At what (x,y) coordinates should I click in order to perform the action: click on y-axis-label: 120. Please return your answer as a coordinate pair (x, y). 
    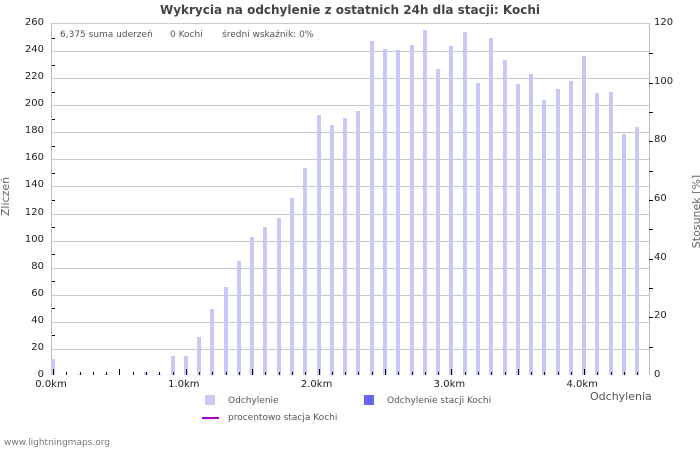
    Looking at the image, I should click on (34, 212).